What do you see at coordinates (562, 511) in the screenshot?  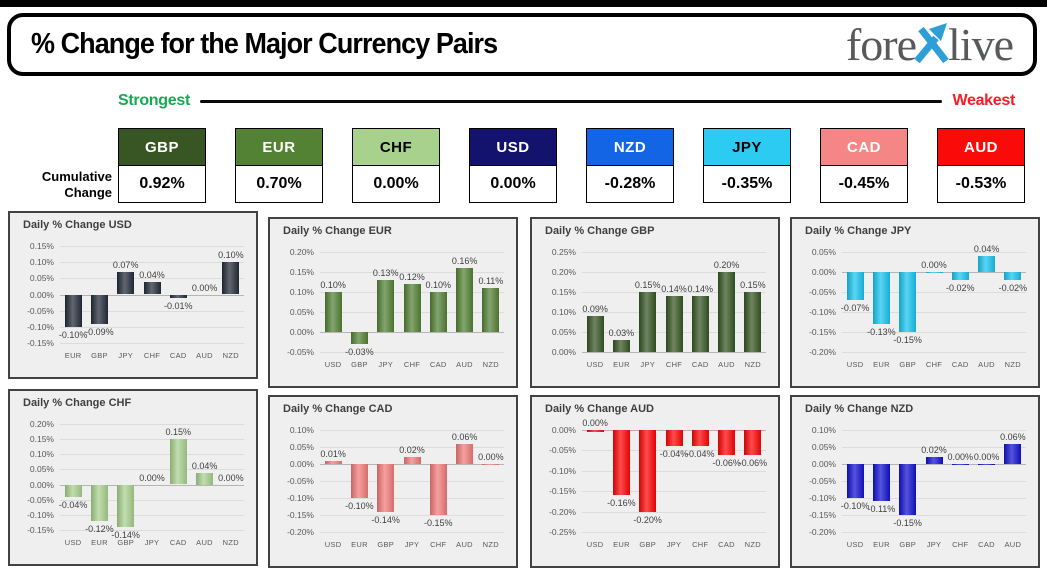 I see `y-tick-label: -0.20%` at bounding box center [562, 511].